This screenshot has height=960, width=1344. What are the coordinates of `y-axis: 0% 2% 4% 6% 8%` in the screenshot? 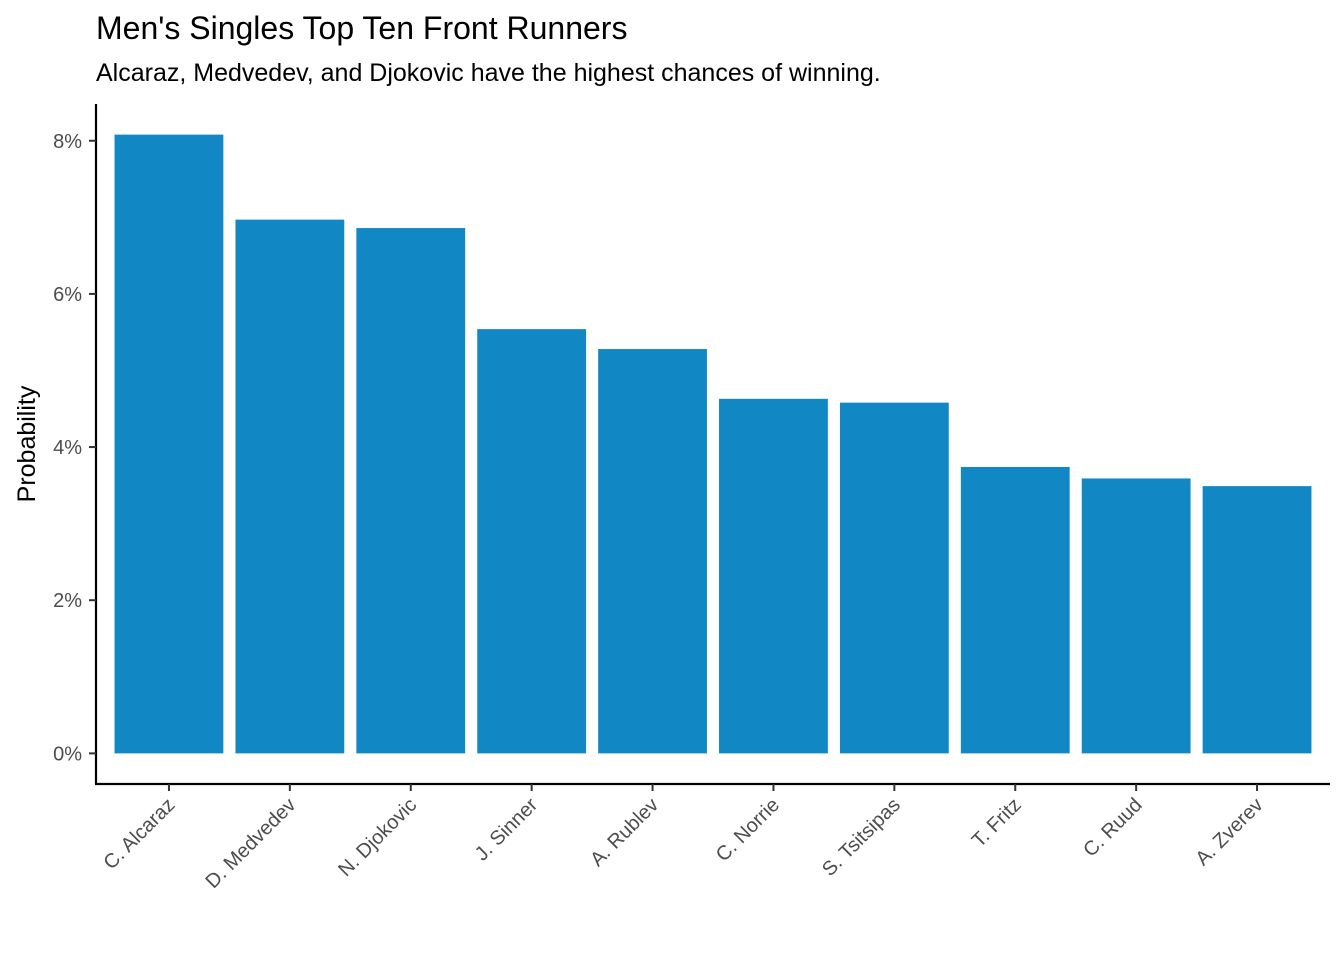 It's located at (75, 444).